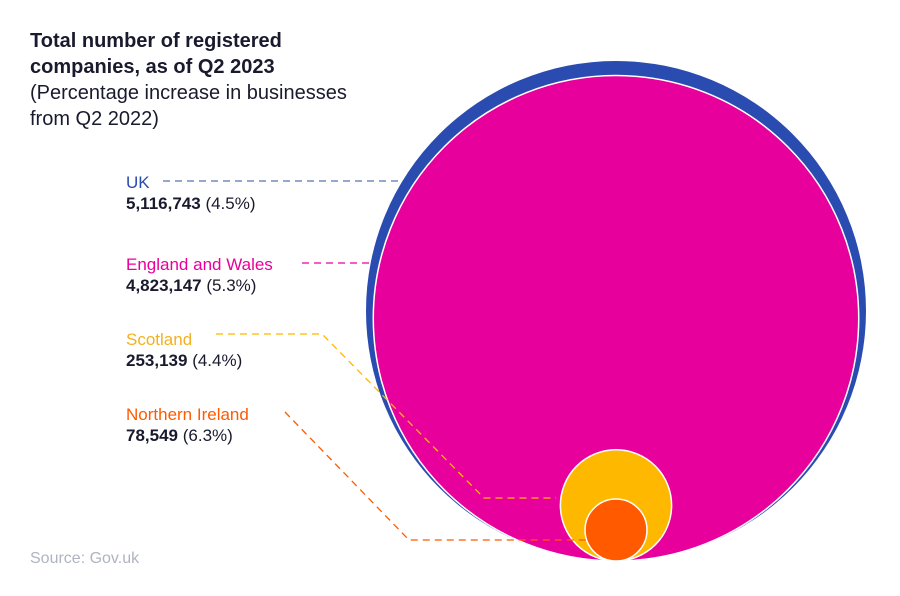  What do you see at coordinates (231, 285) in the screenshot?
I see `label-change: (5.3%)` at bounding box center [231, 285].